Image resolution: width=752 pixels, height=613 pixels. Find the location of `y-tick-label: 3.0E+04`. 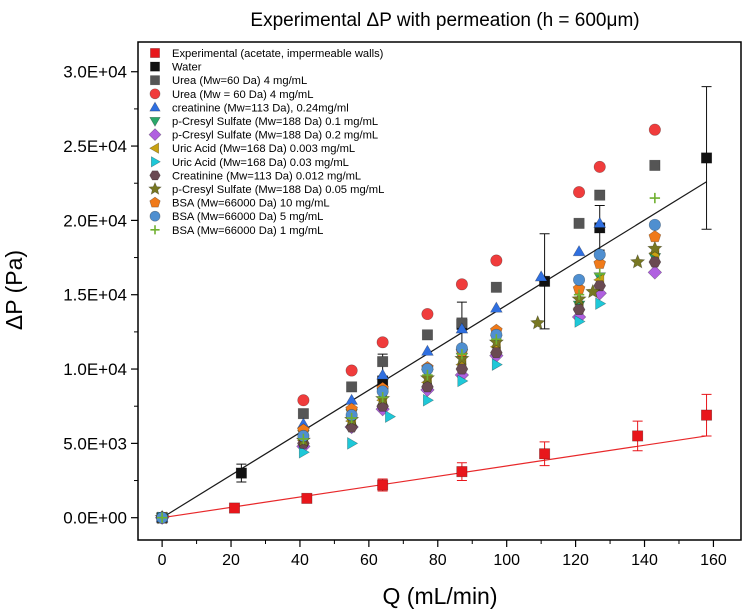

y-tick-label: 3.0E+04 is located at coordinates (95, 72).